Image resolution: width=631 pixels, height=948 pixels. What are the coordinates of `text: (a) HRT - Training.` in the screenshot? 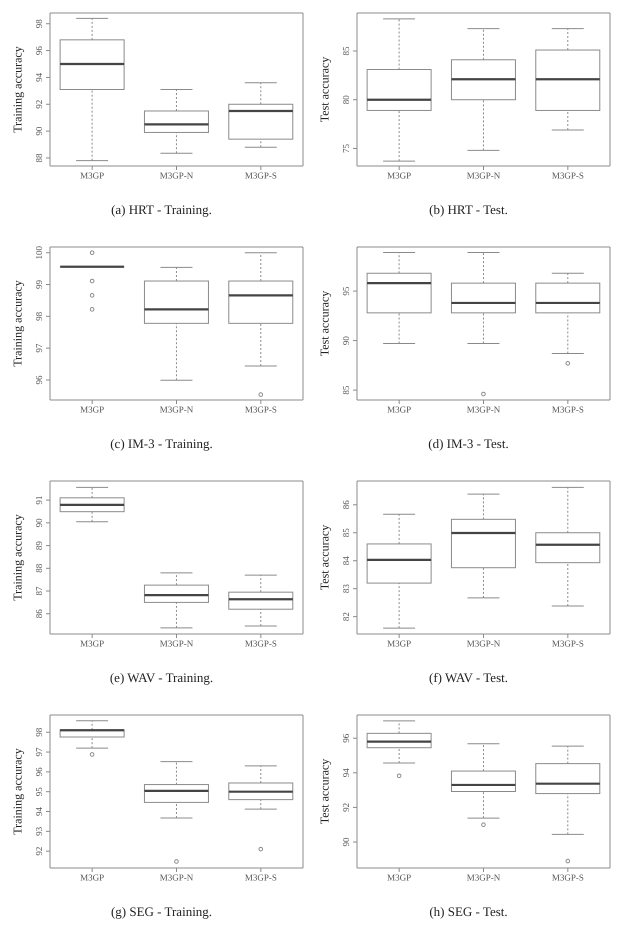 It's located at (161, 210).